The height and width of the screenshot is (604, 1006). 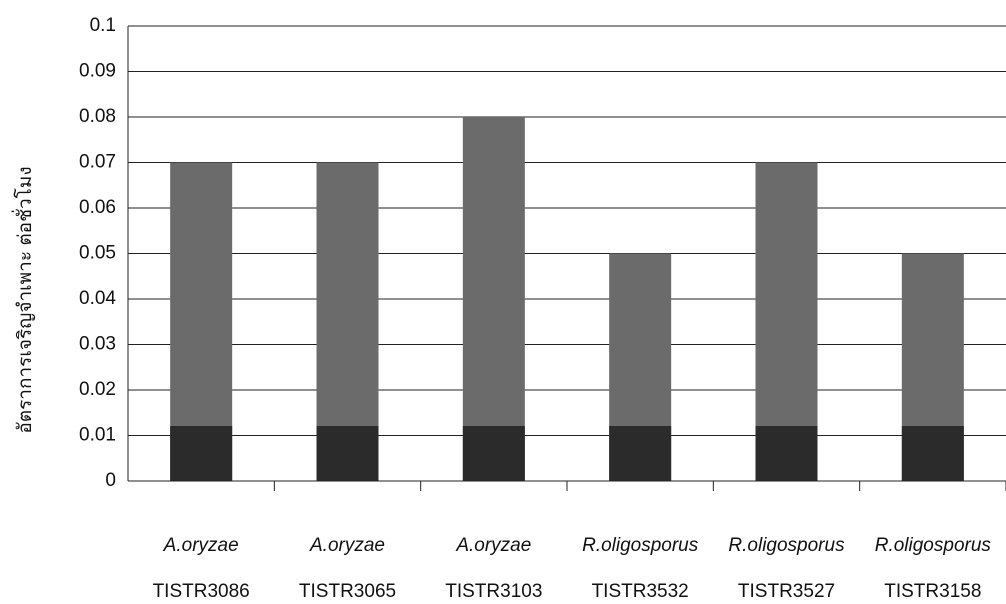 What do you see at coordinates (97, 207) in the screenshot?
I see `y-tick-label: 0.06` at bounding box center [97, 207].